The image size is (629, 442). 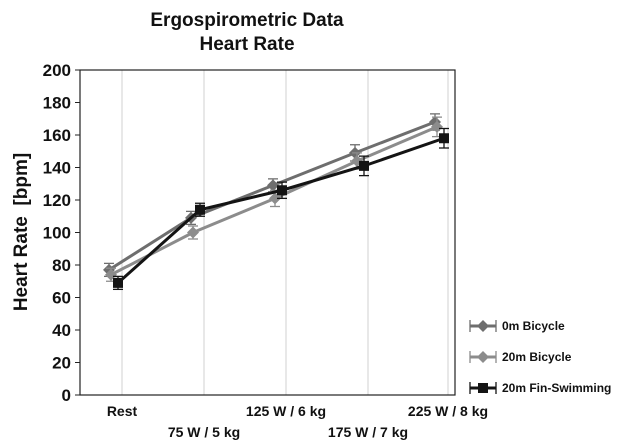 I want to click on chart-title: Ergospirometric Data, so click(x=247, y=20).